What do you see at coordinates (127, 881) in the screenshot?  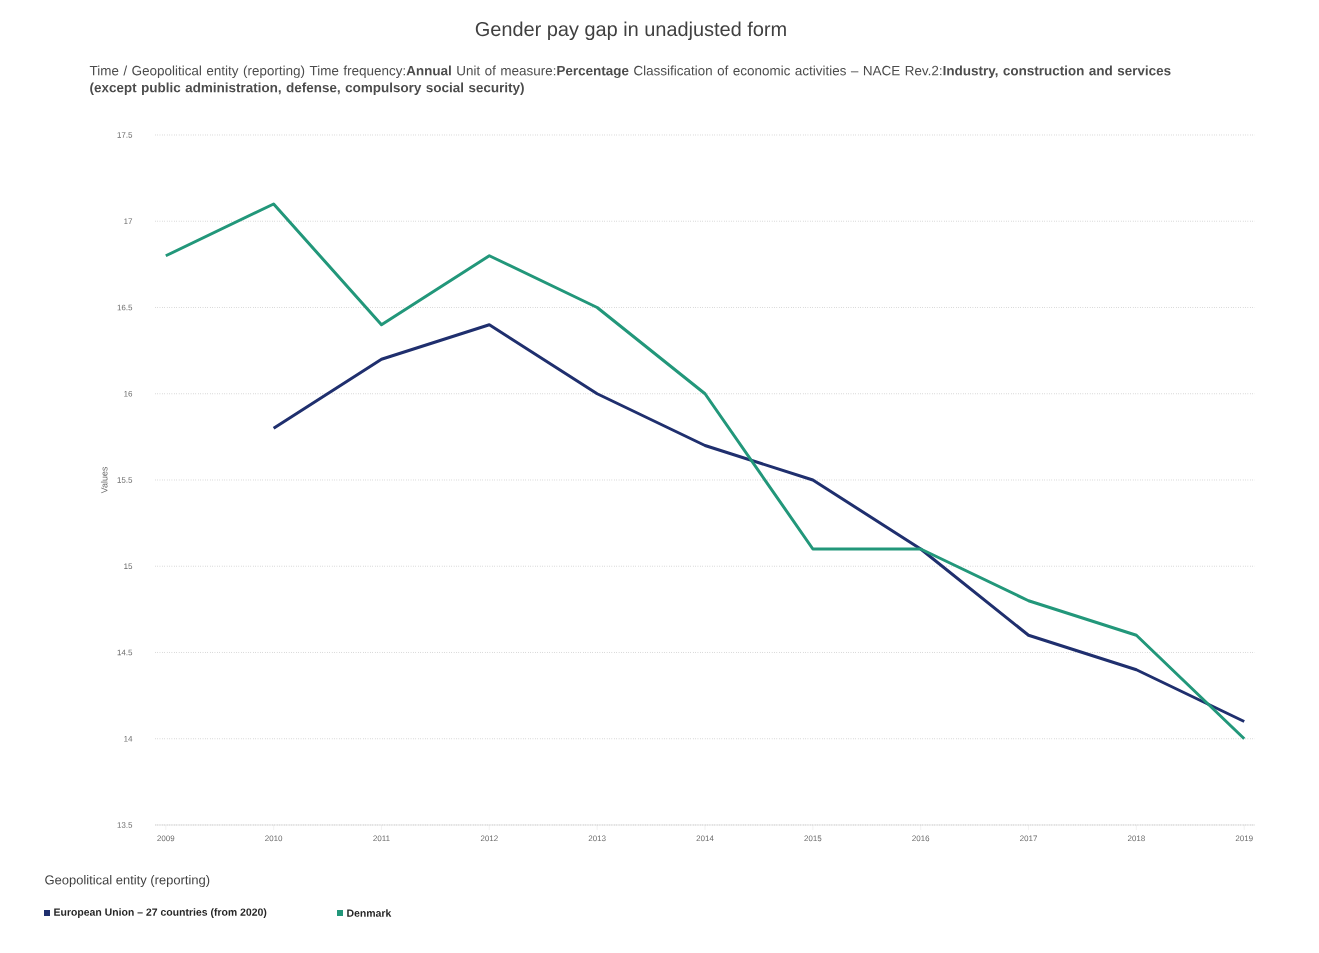 I see `legend-title: Geopolitical entity (reporting)` at bounding box center [127, 881].